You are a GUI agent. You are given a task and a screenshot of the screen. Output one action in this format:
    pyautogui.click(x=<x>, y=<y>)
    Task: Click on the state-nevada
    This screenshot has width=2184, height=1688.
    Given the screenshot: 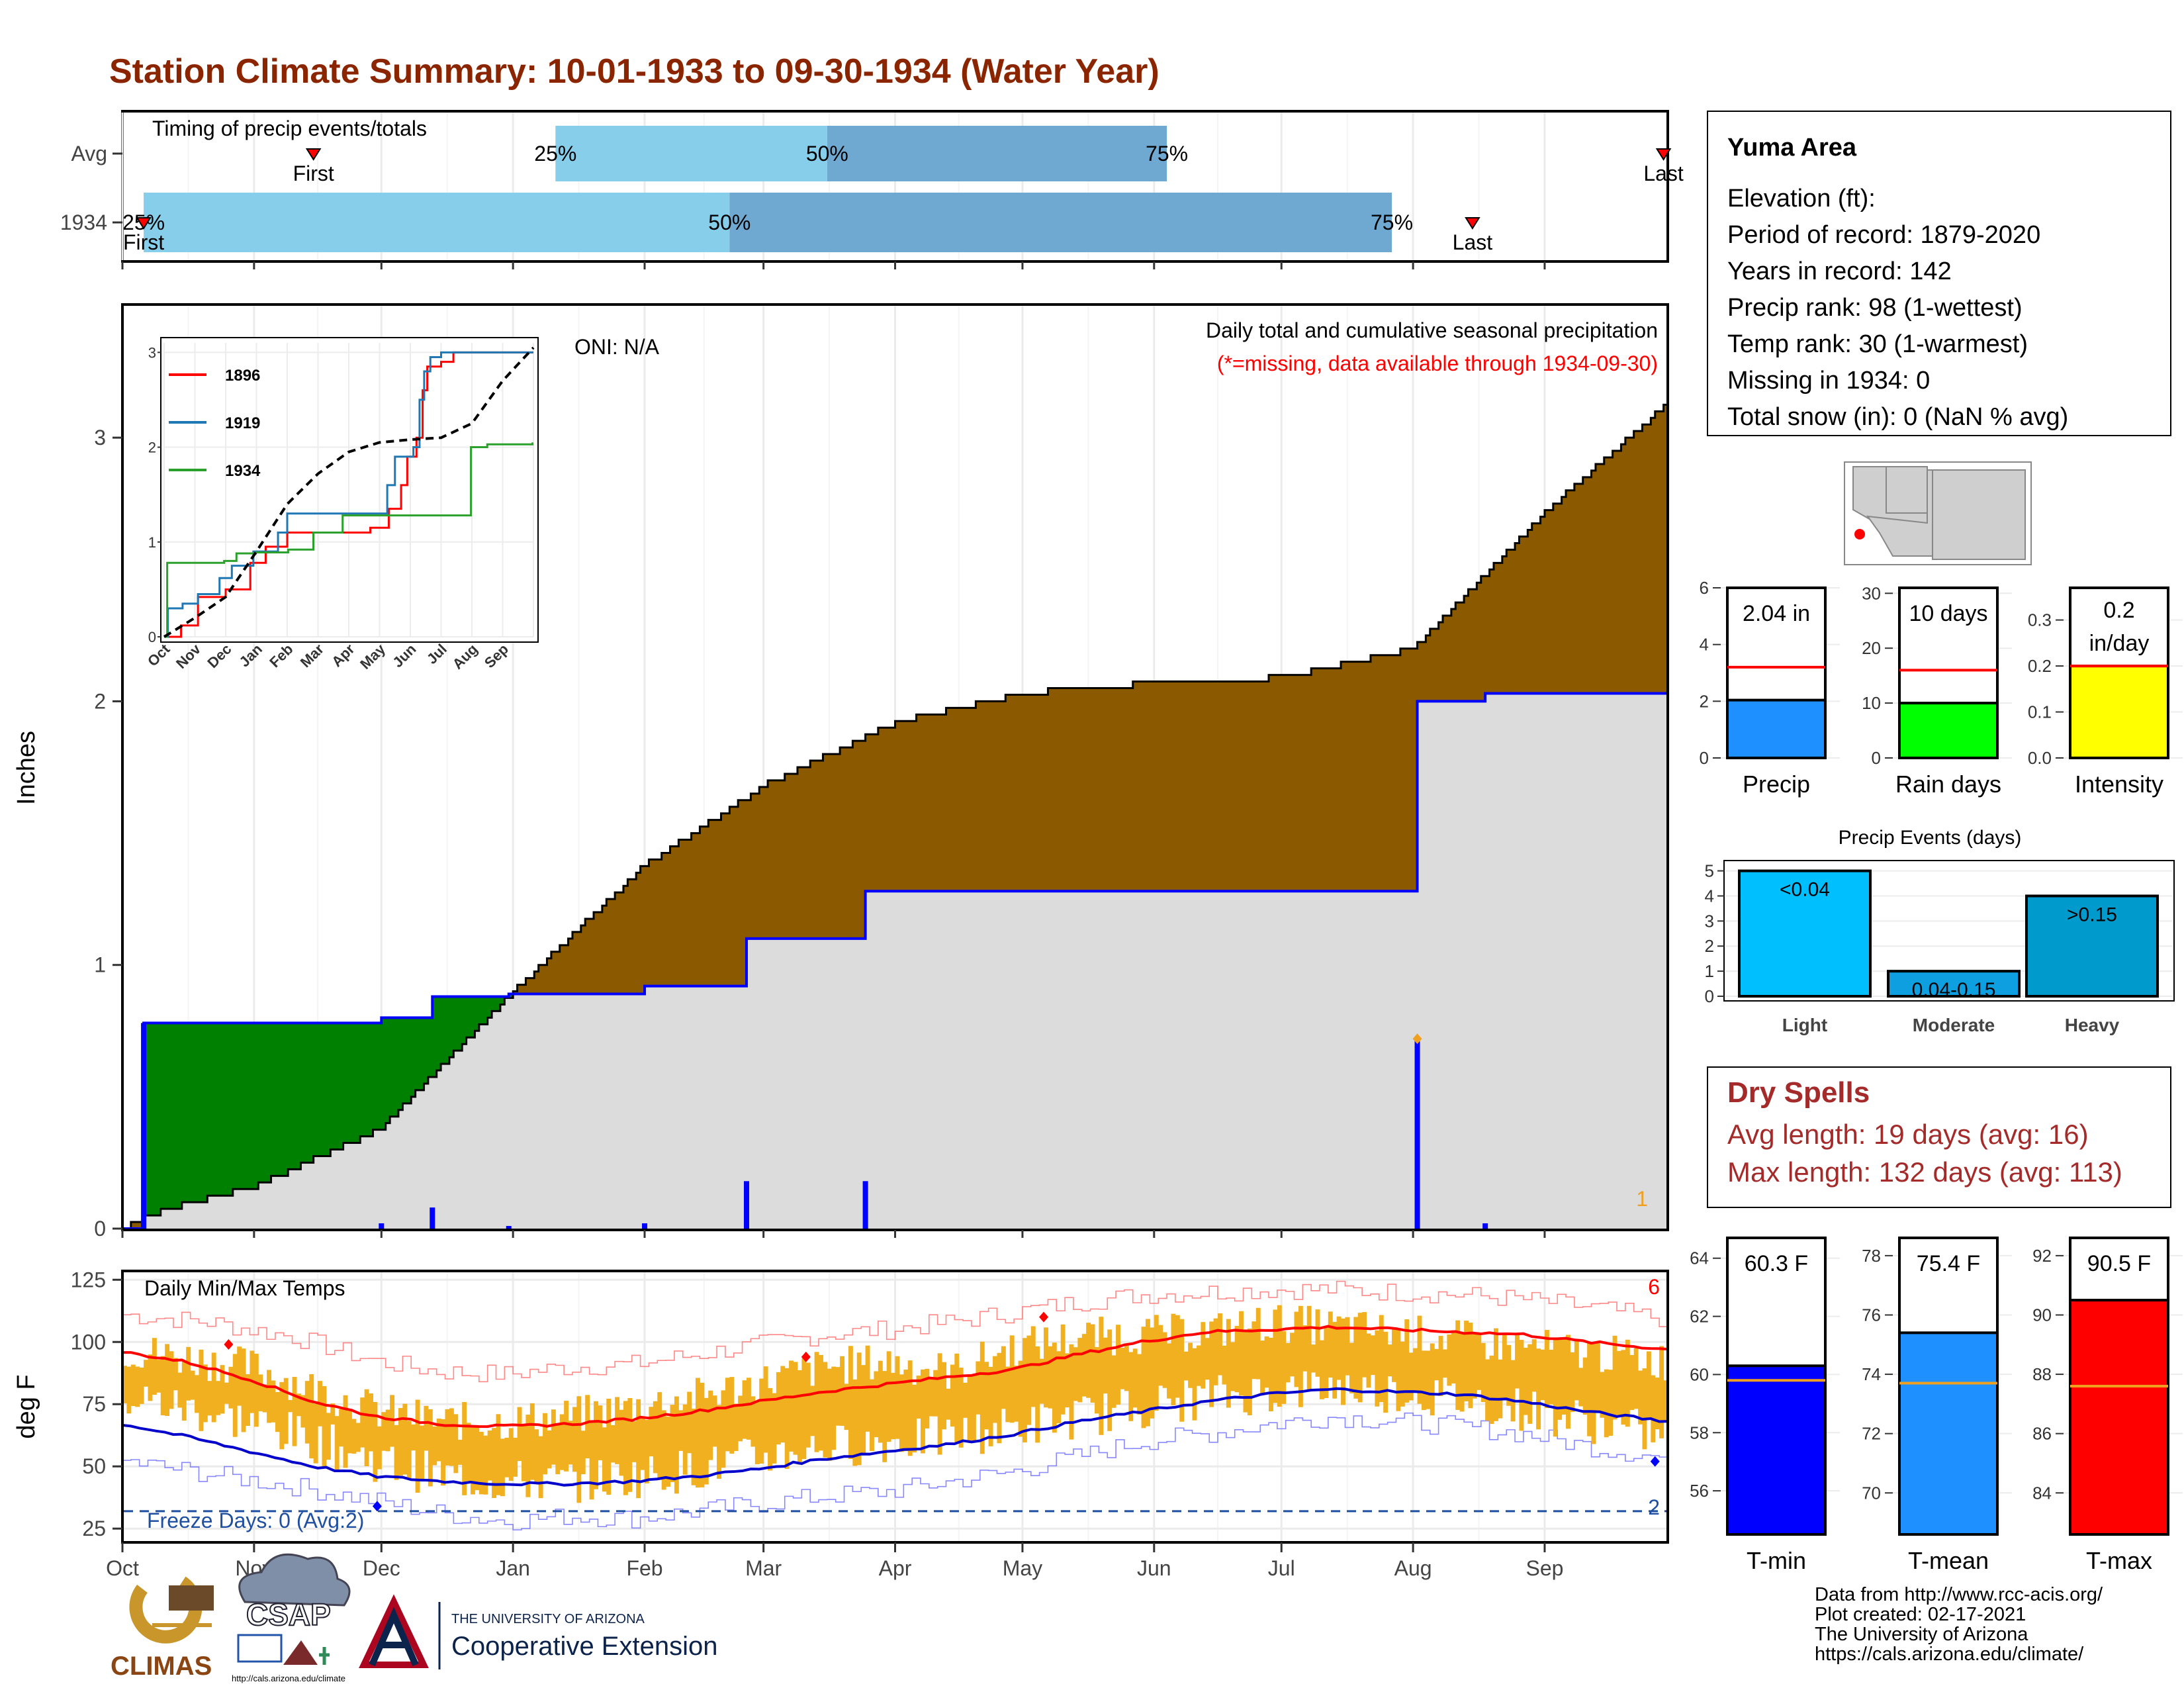 What is the action you would take?
    pyautogui.click(x=1907, y=490)
    